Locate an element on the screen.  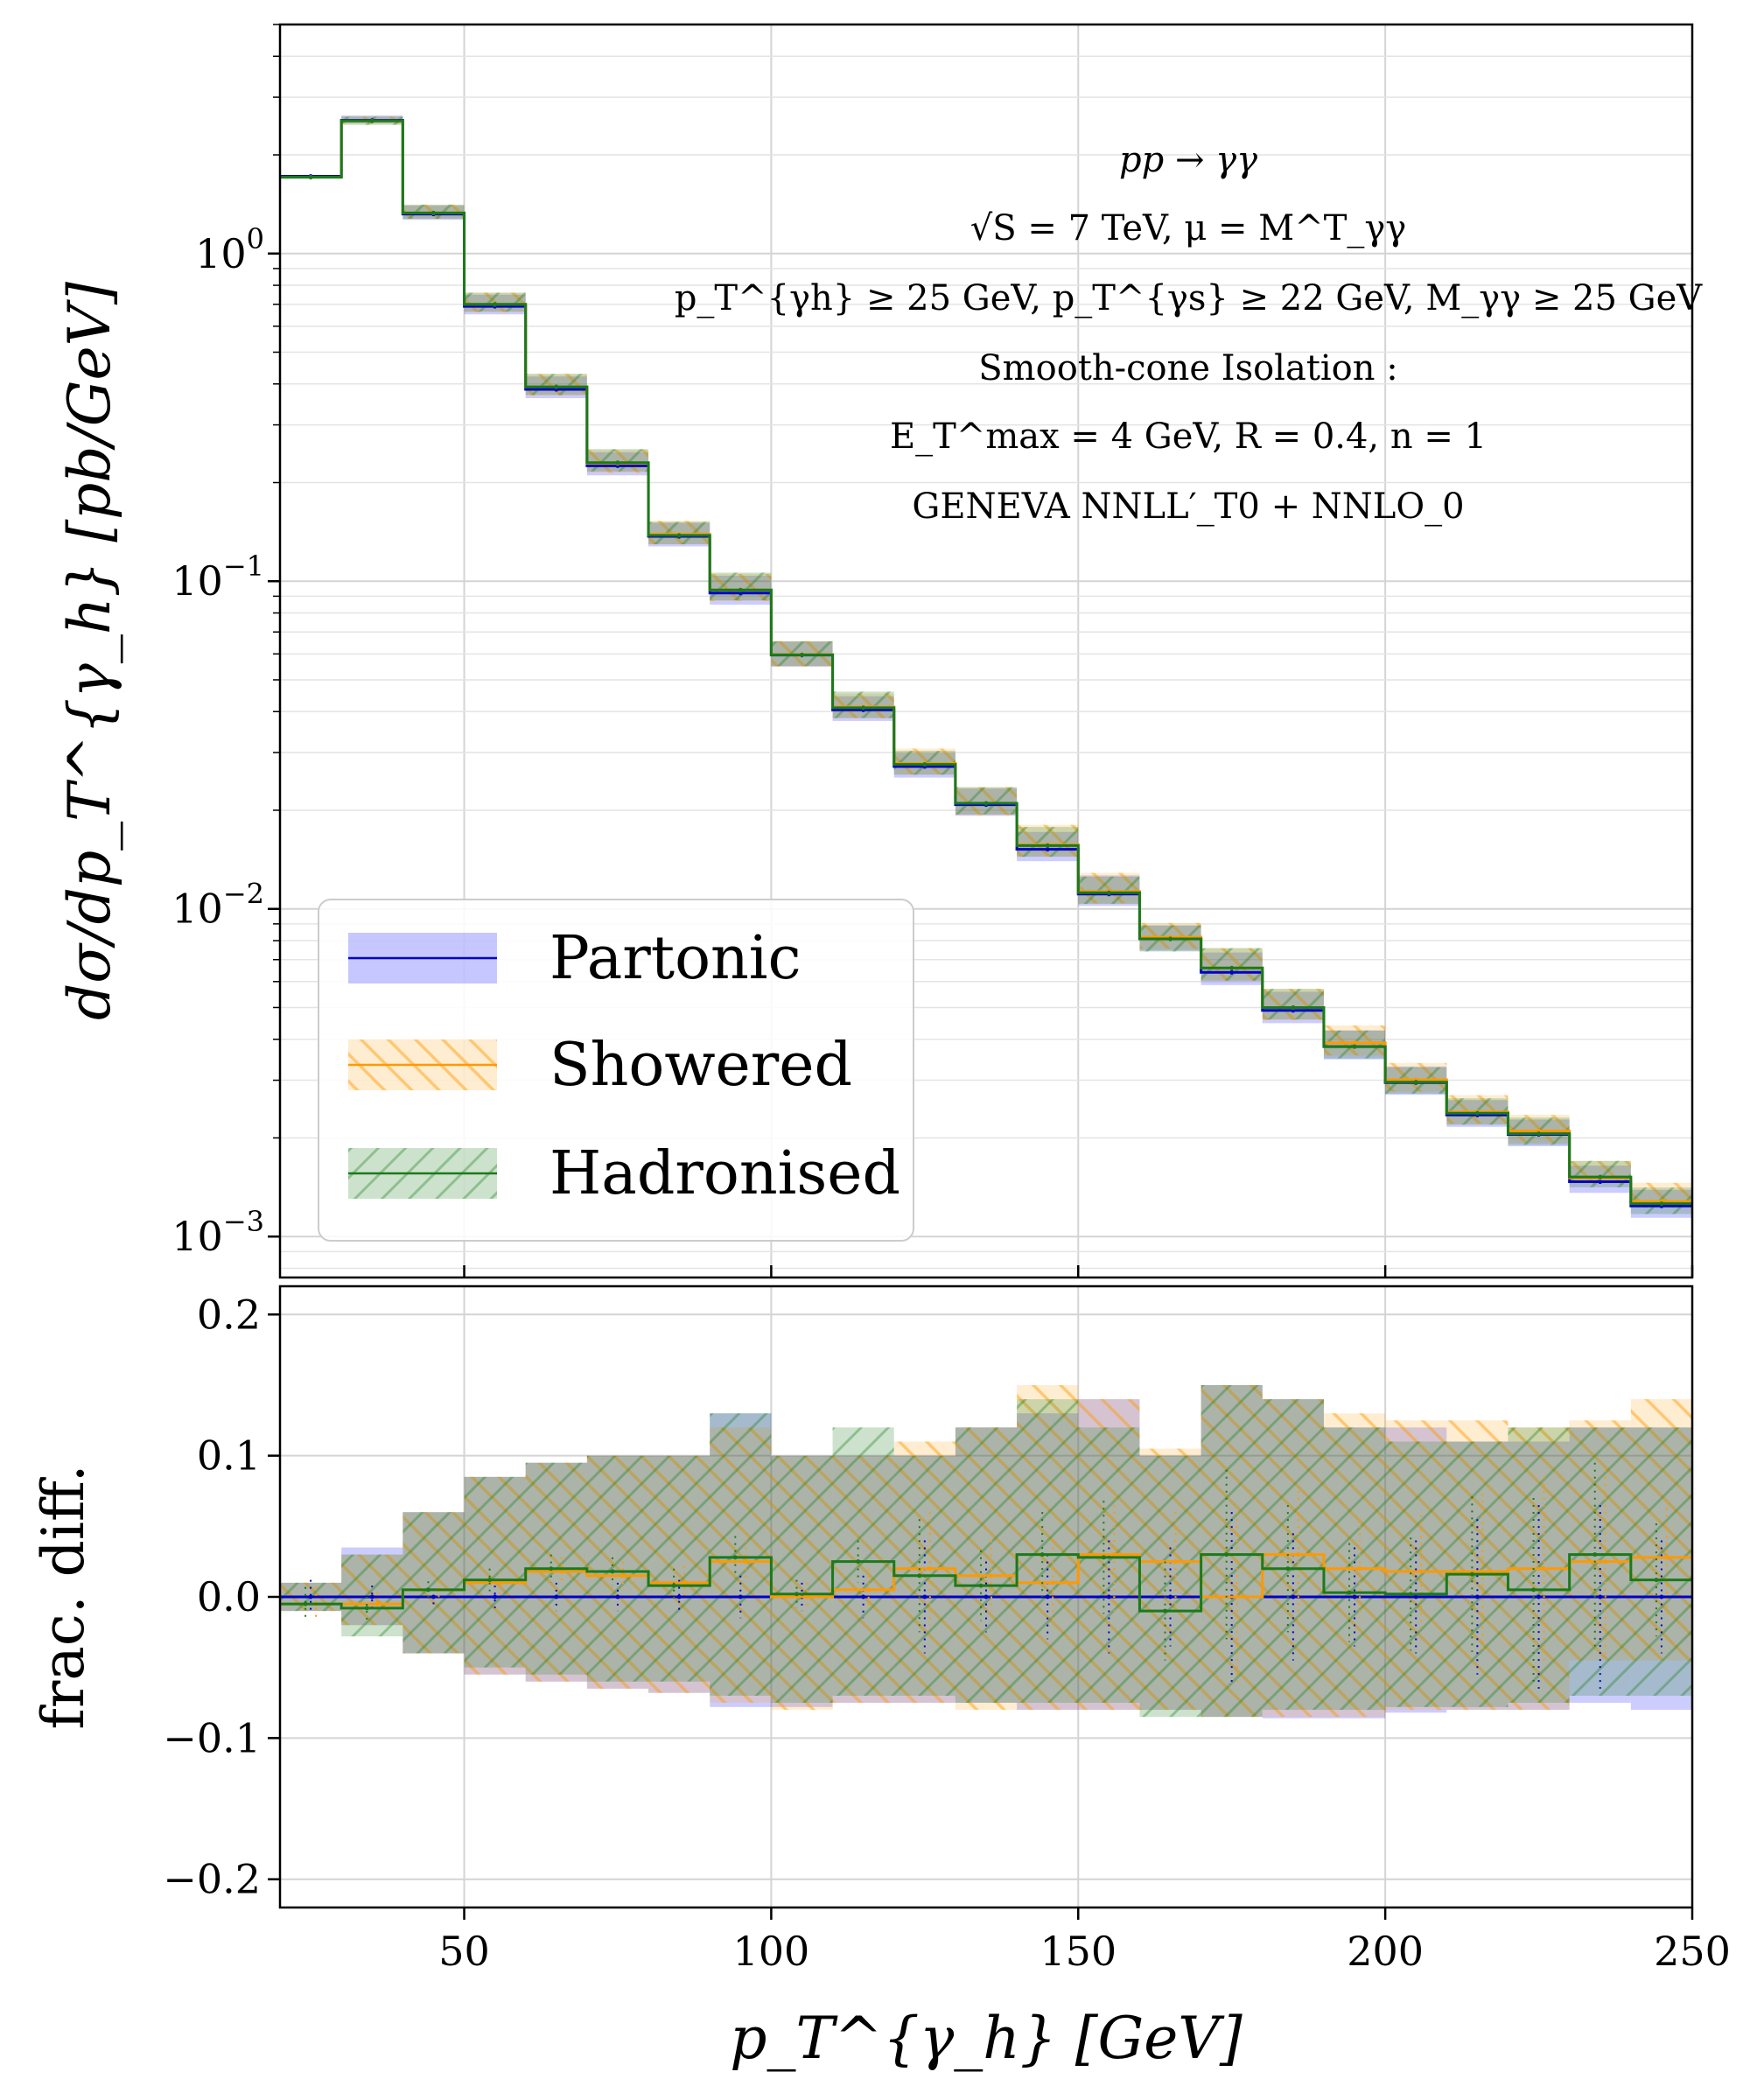
ratio-y-tick-label: −0.2 is located at coordinates (212, 1879).